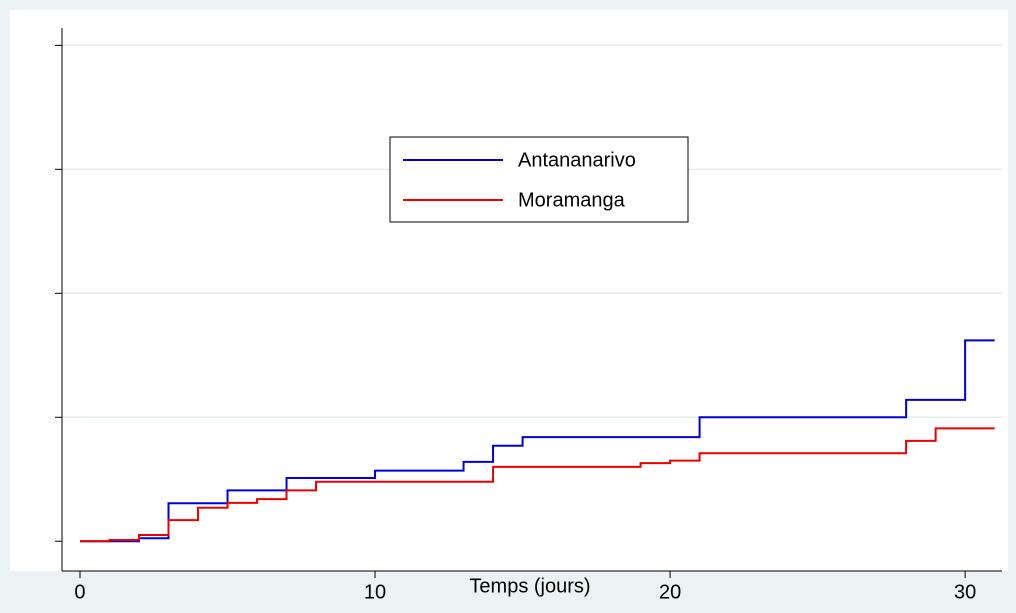 Image resolution: width=1016 pixels, height=613 pixels. Describe the element at coordinates (539, 179) in the screenshot. I see `legend-box` at that location.